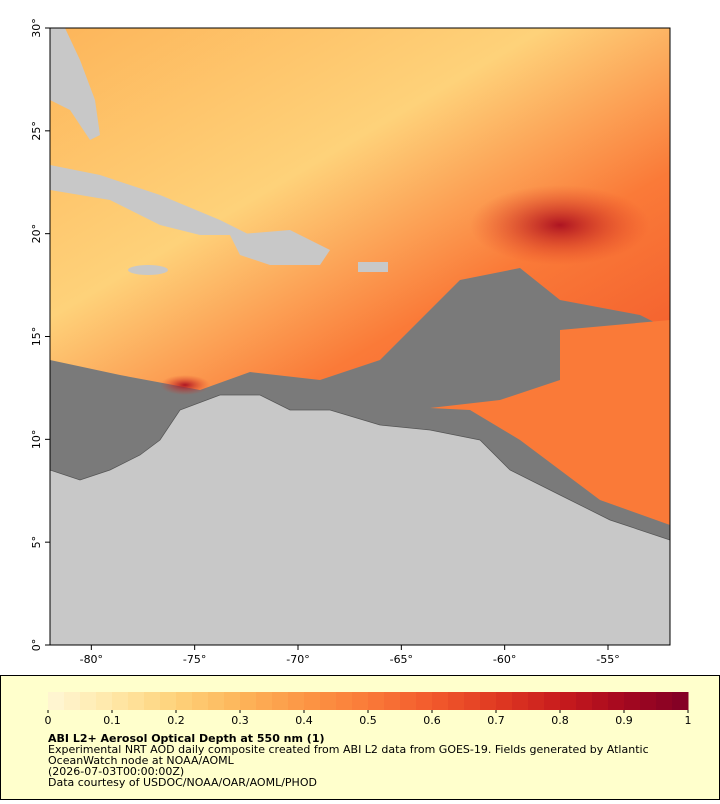 The height and width of the screenshot is (804, 720). What do you see at coordinates (36, 440) in the screenshot?
I see `lat-tick-label: 10°` at bounding box center [36, 440].